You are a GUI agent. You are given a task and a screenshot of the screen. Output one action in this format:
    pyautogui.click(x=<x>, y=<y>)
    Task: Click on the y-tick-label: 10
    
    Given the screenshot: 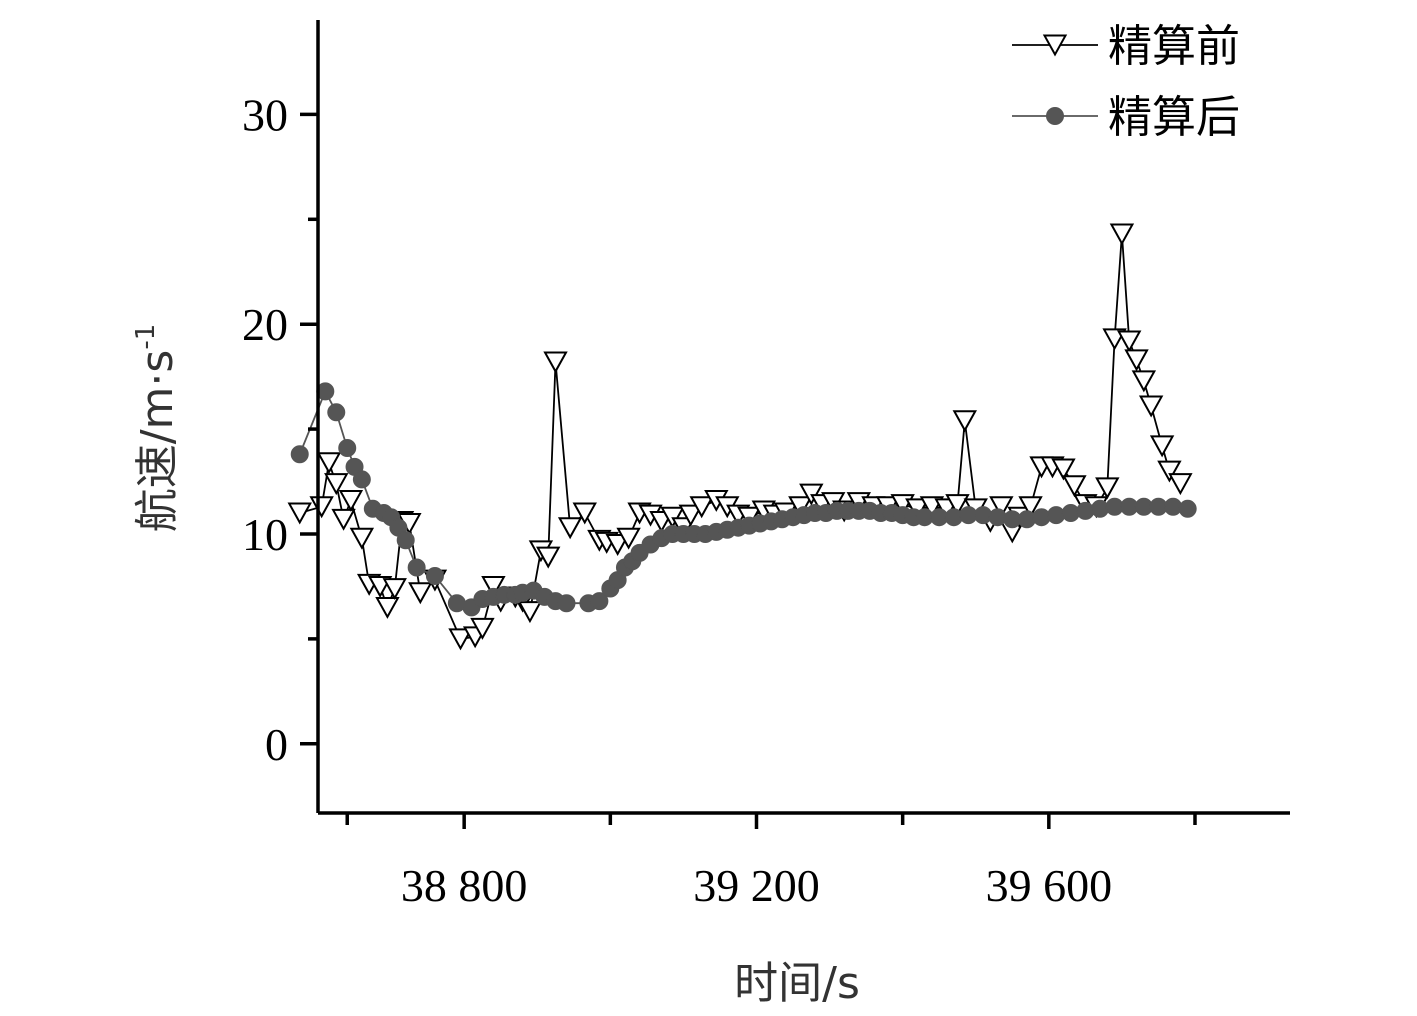 What is the action you would take?
    pyautogui.click(x=265, y=534)
    